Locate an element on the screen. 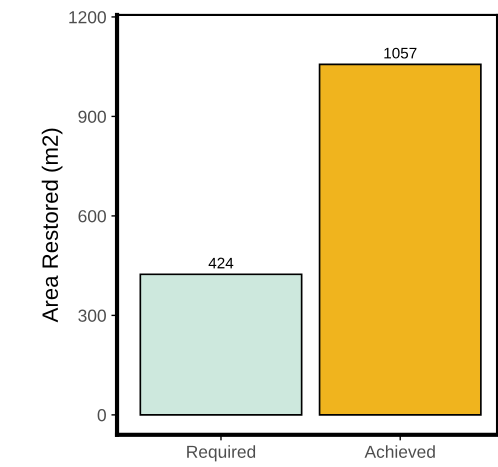  y-tick-label: 1200 is located at coordinates (87, 17).